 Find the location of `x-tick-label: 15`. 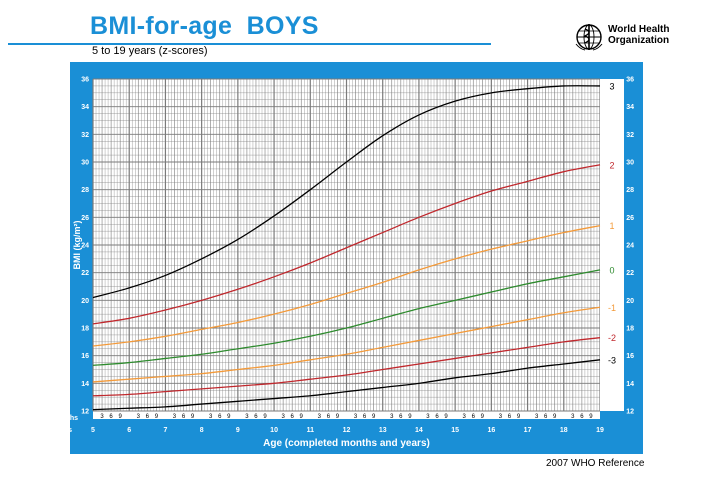

x-tick-label: 15 is located at coordinates (455, 430).